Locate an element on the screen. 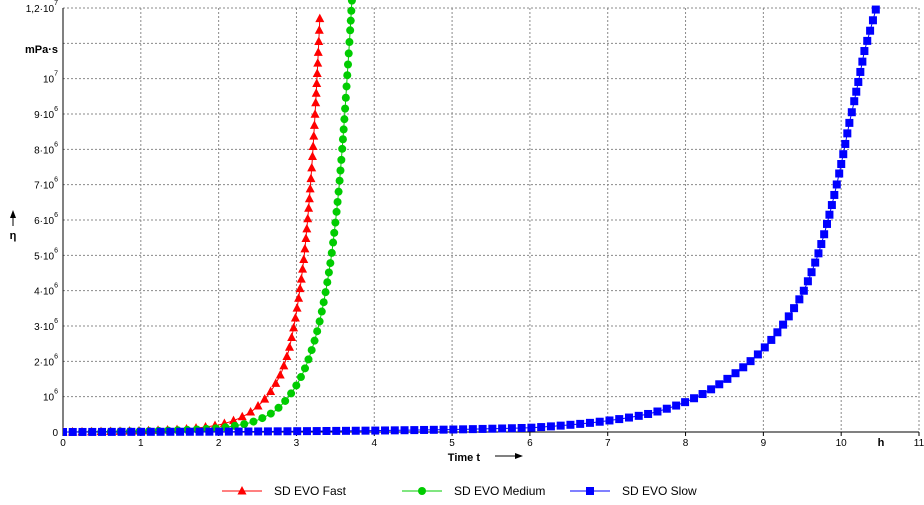 This screenshot has width=924, height=505. y-tick-label: 7·10⁶ is located at coordinates (46, 184).